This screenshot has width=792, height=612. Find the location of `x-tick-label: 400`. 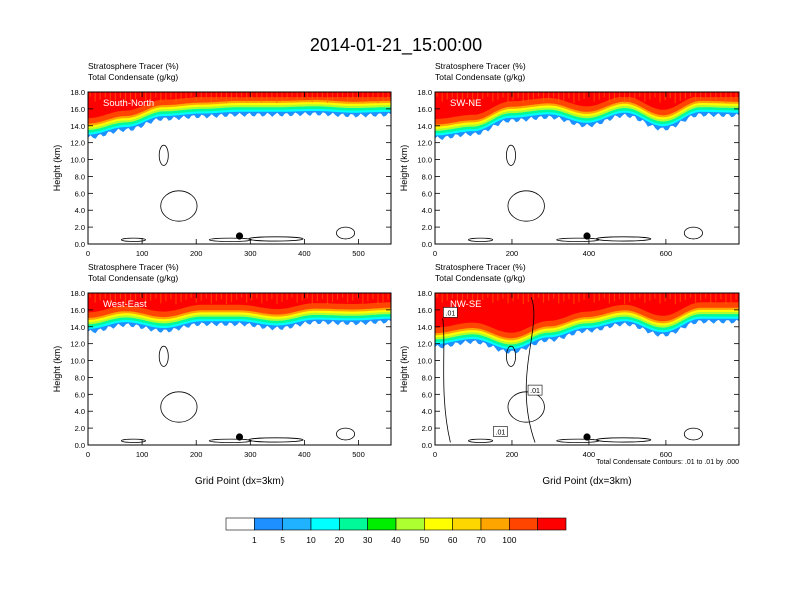

x-tick-label: 400 is located at coordinates (589, 454).